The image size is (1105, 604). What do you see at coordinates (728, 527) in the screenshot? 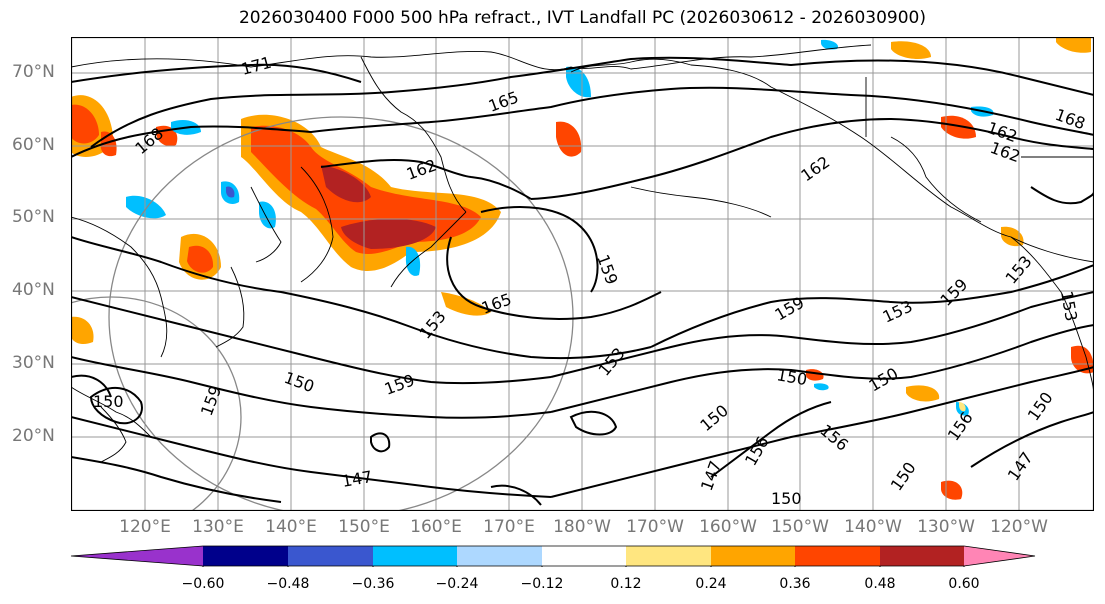
I see `lon-label-160w: 160°W` at bounding box center [728, 527].